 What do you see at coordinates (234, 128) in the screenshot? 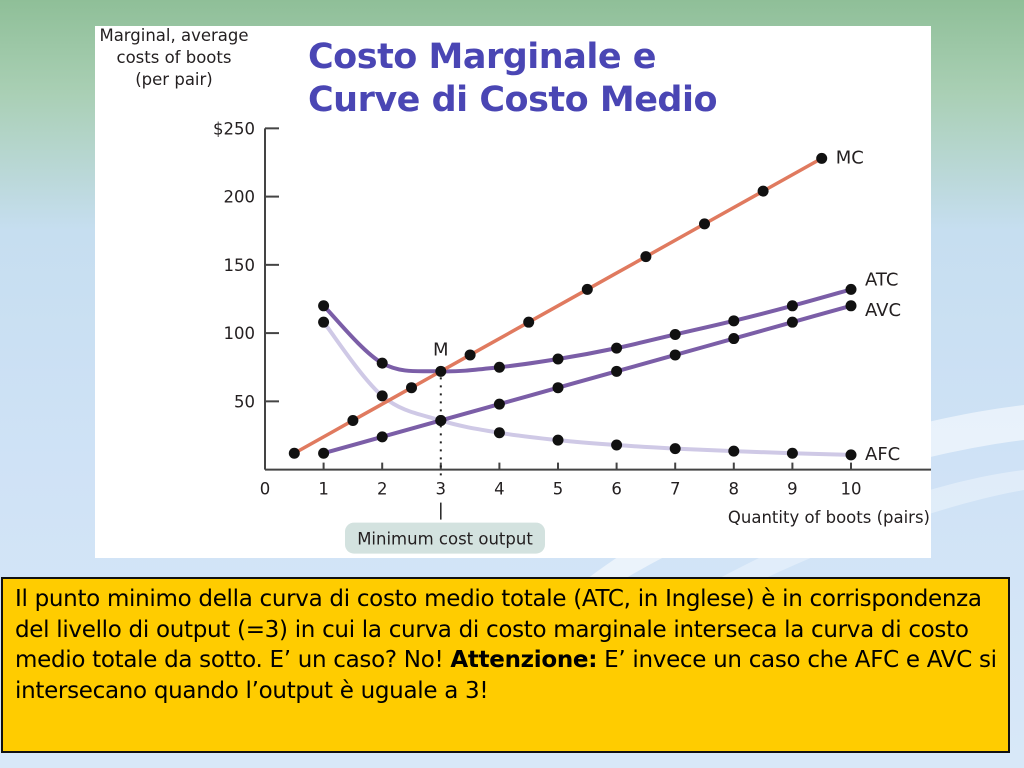
I see `y-tick-label: $250` at bounding box center [234, 128].